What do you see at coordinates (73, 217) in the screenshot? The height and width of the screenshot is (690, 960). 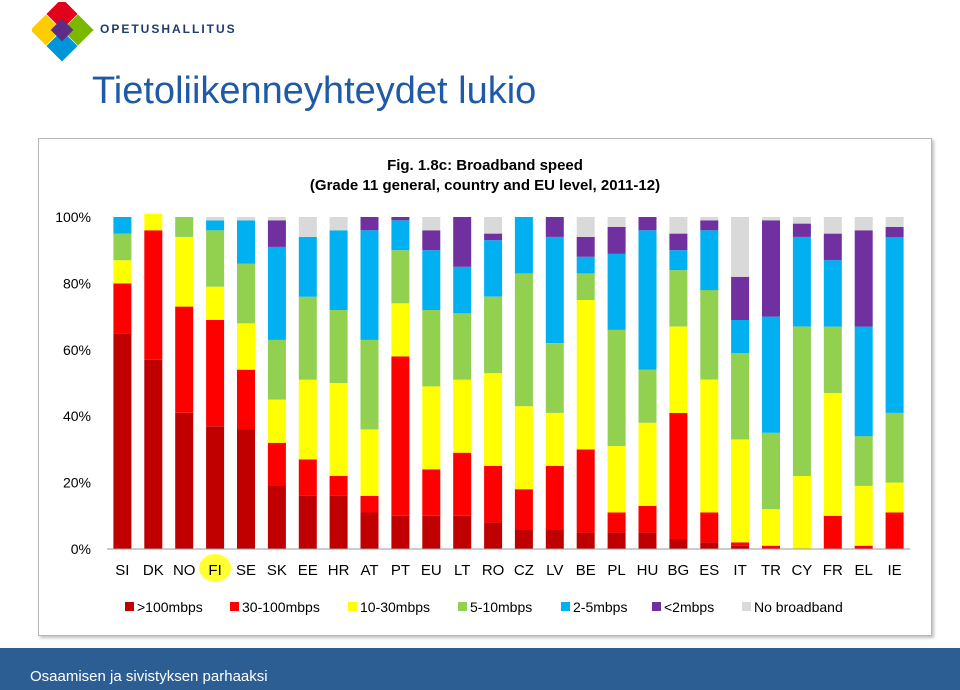 I see `y-tick-label: 100%` at bounding box center [73, 217].